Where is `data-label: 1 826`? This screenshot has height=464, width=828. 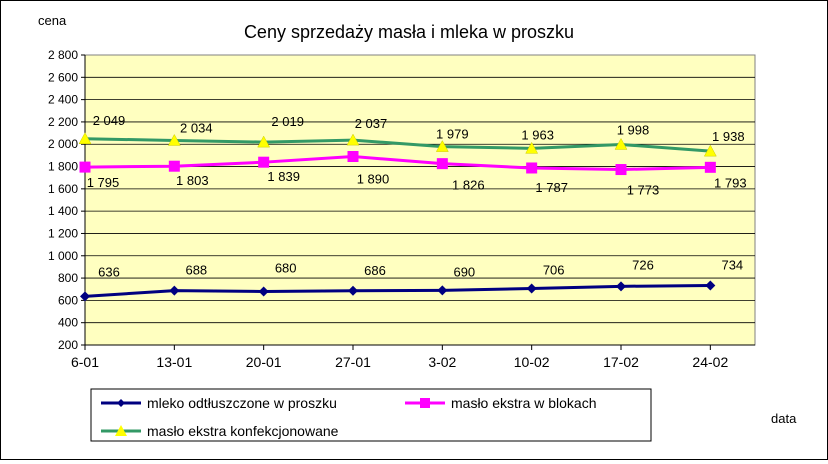 data-label: 1 826 is located at coordinates (468, 185).